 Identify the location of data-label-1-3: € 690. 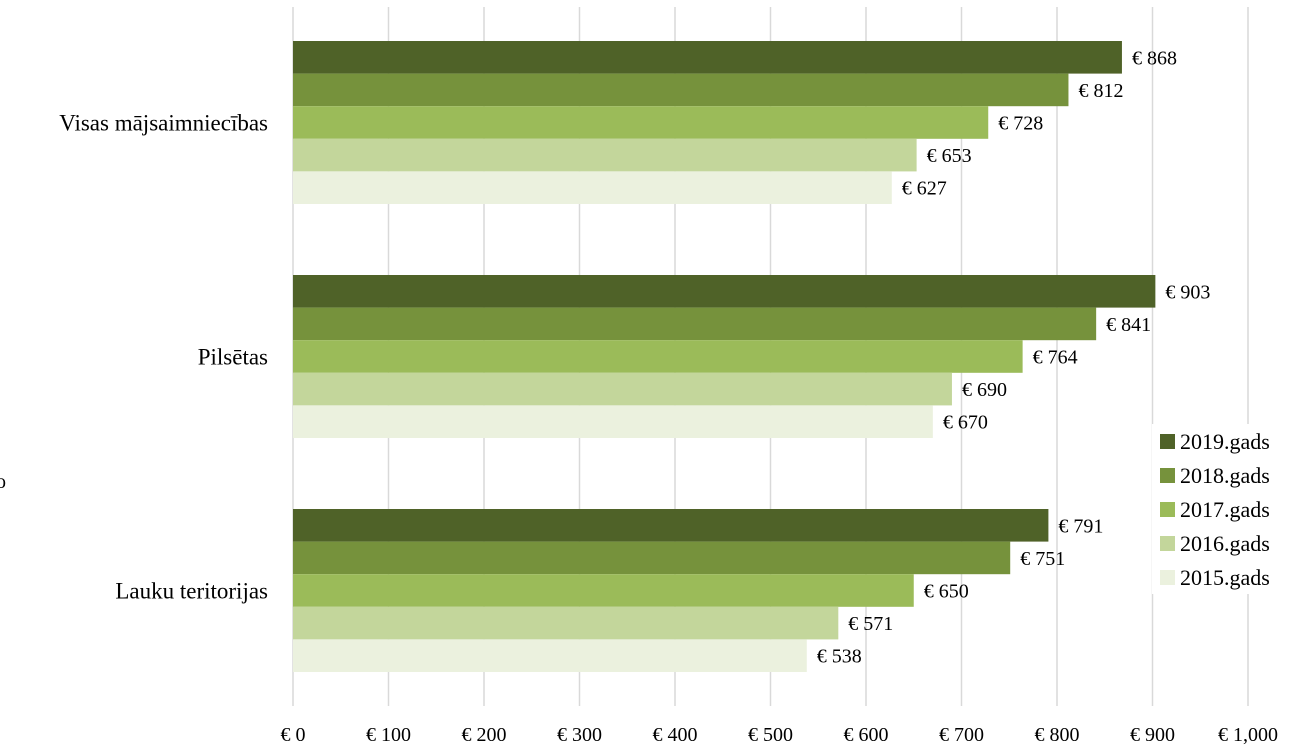
(984, 390).